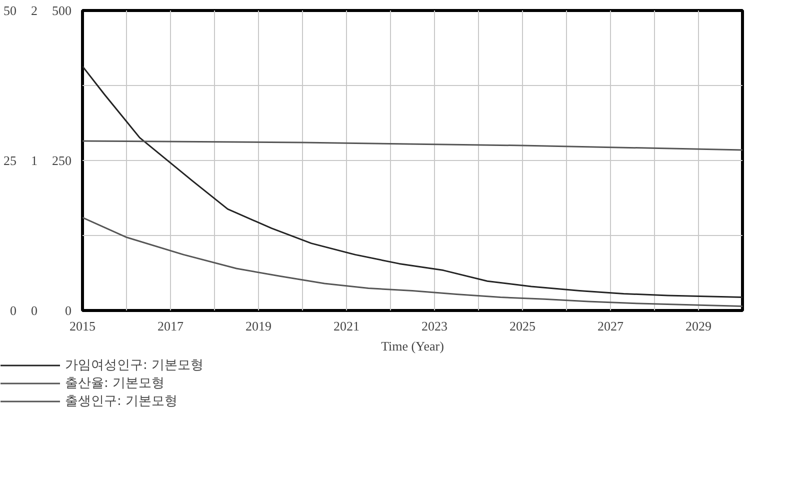  What do you see at coordinates (171, 326) in the screenshot?
I see `x-tick-label: 2017` at bounding box center [171, 326].